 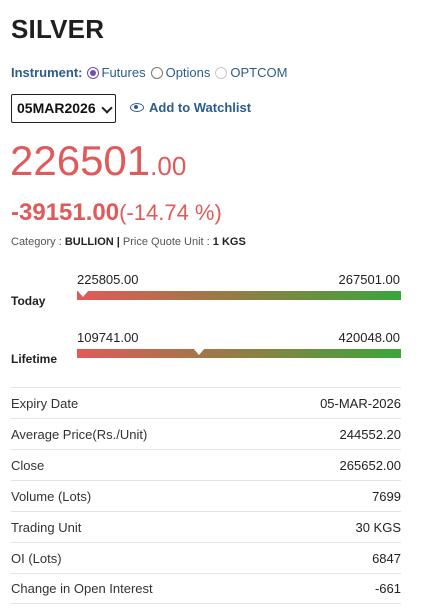 I want to click on details-row: OI (Lots) 6847, so click(x=206, y=557).